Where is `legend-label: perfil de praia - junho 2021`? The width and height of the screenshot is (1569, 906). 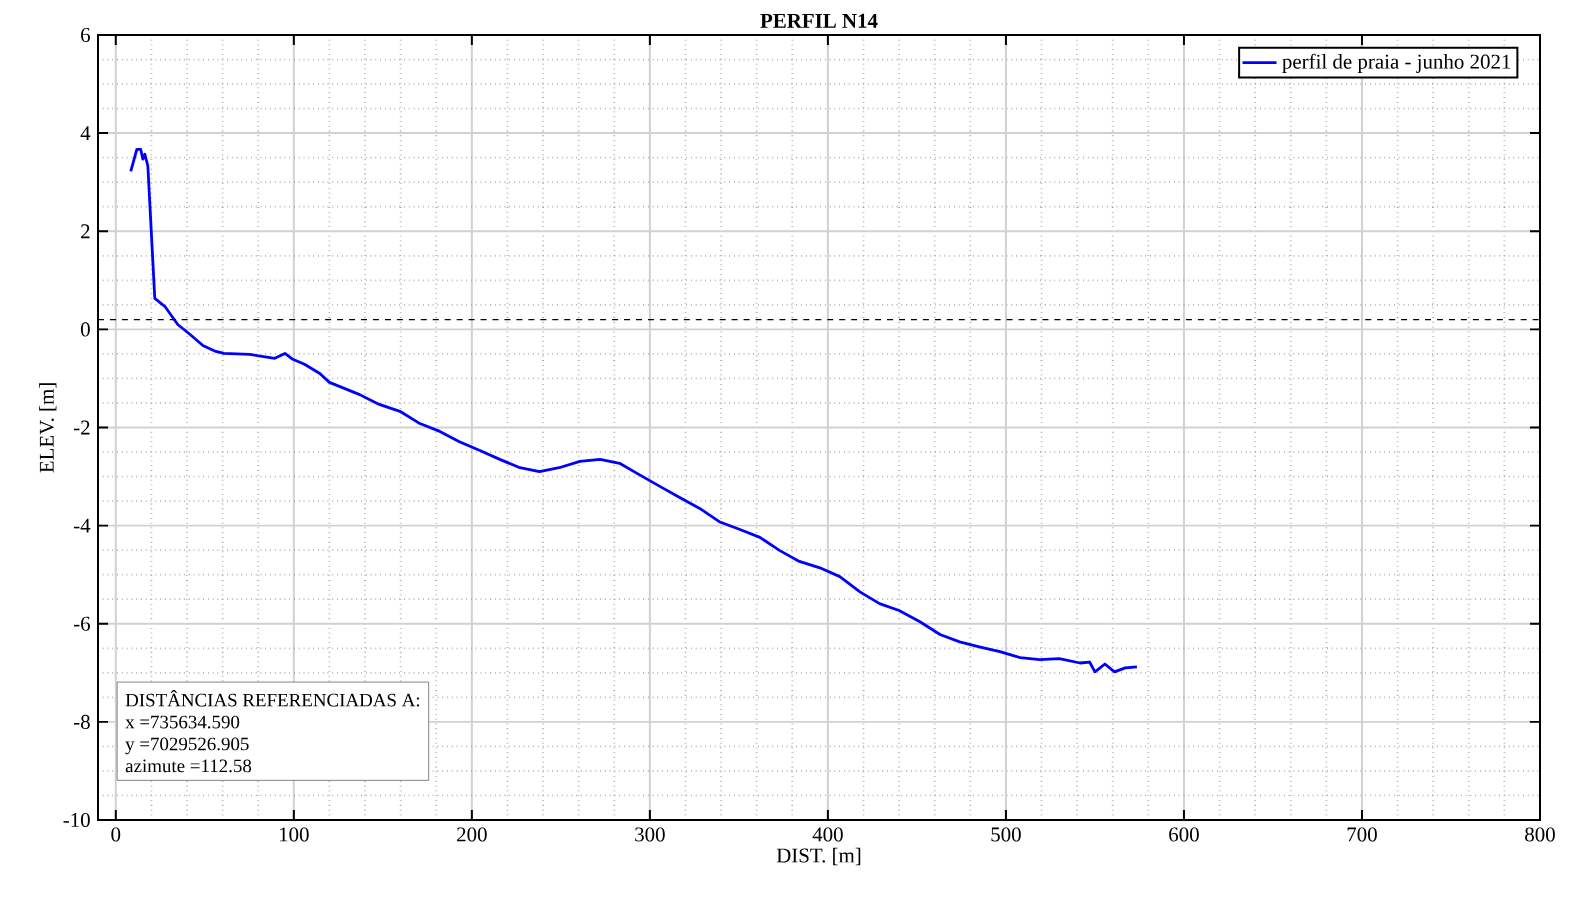 legend-label: perfil de praia - junho 2021 is located at coordinates (1396, 63).